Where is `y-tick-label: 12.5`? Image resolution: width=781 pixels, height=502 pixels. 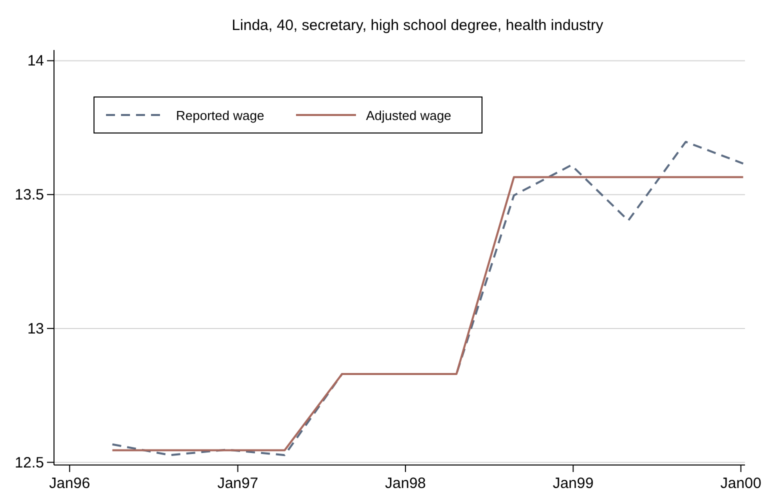
y-tick-label: 12.5 is located at coordinates (29, 463).